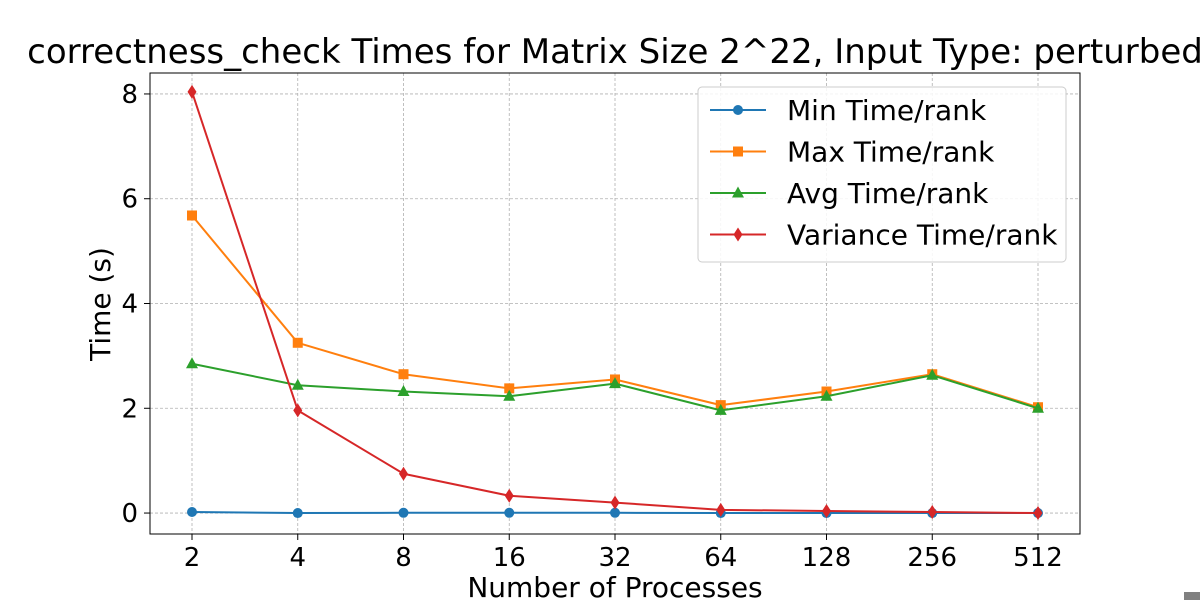 The image size is (1200, 600). I want to click on series-avg-time-rank, so click(615, 386).